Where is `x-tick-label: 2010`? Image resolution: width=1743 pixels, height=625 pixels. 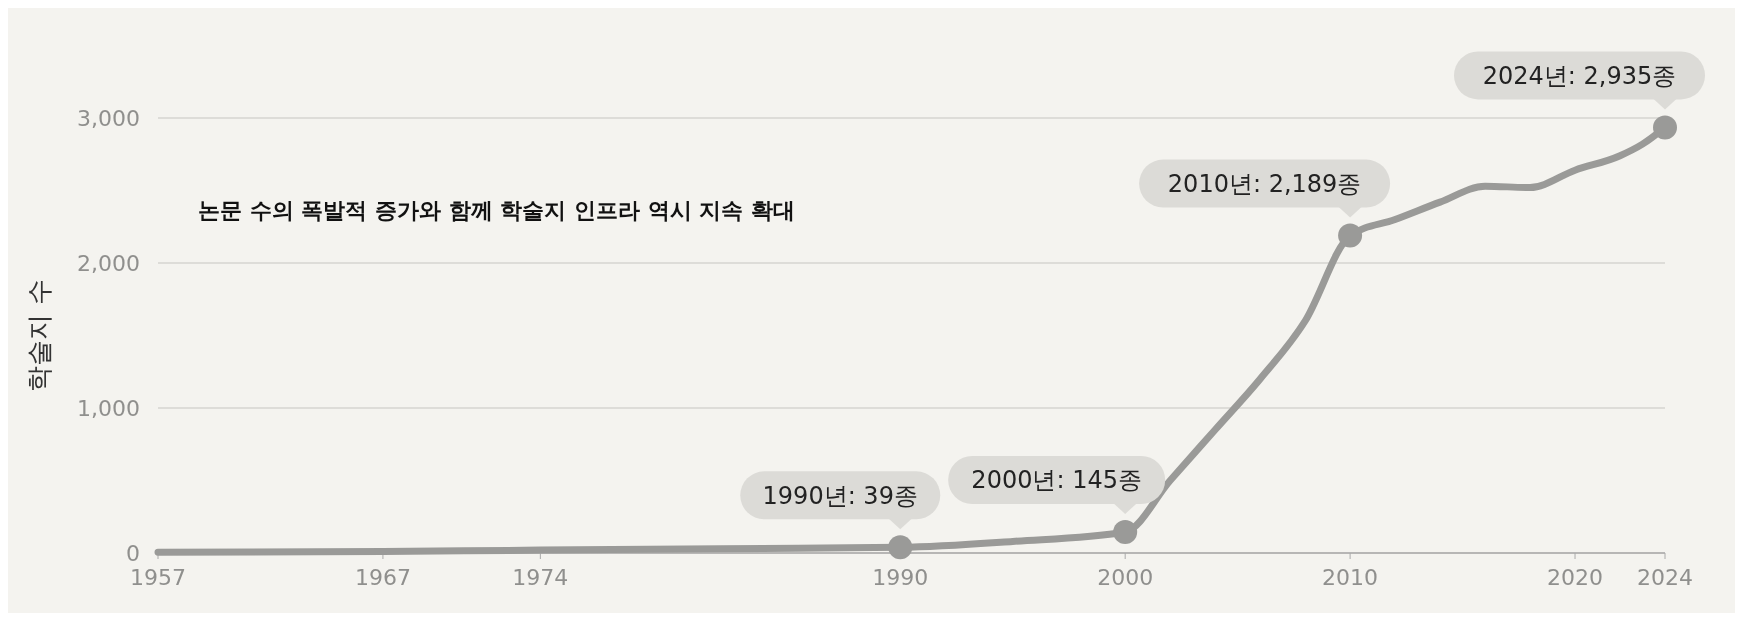 x-tick-label: 2010 is located at coordinates (1350, 577).